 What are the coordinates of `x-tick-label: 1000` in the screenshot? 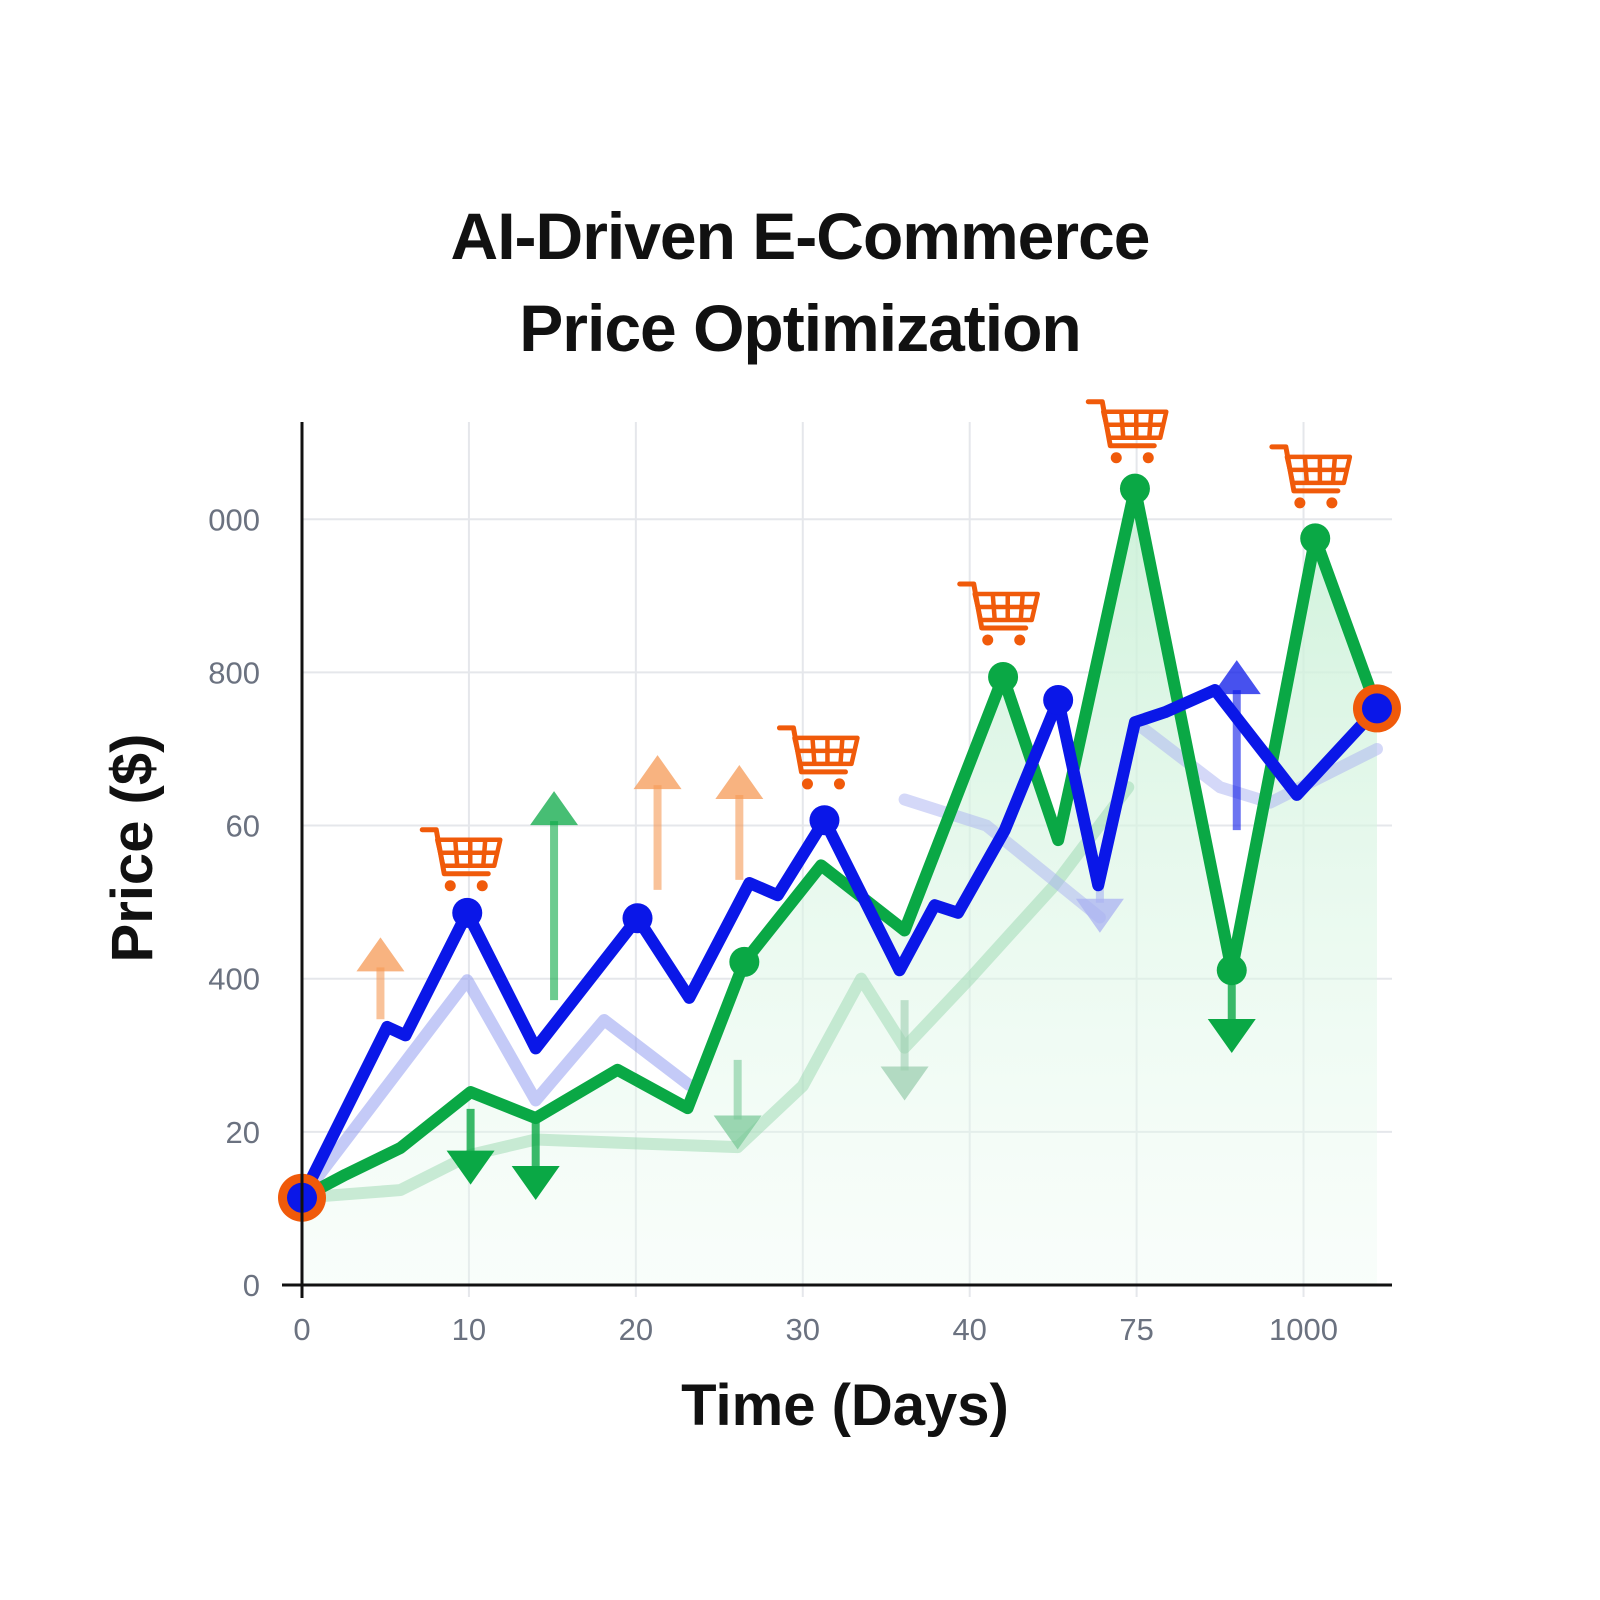 It's located at (1303, 1329).